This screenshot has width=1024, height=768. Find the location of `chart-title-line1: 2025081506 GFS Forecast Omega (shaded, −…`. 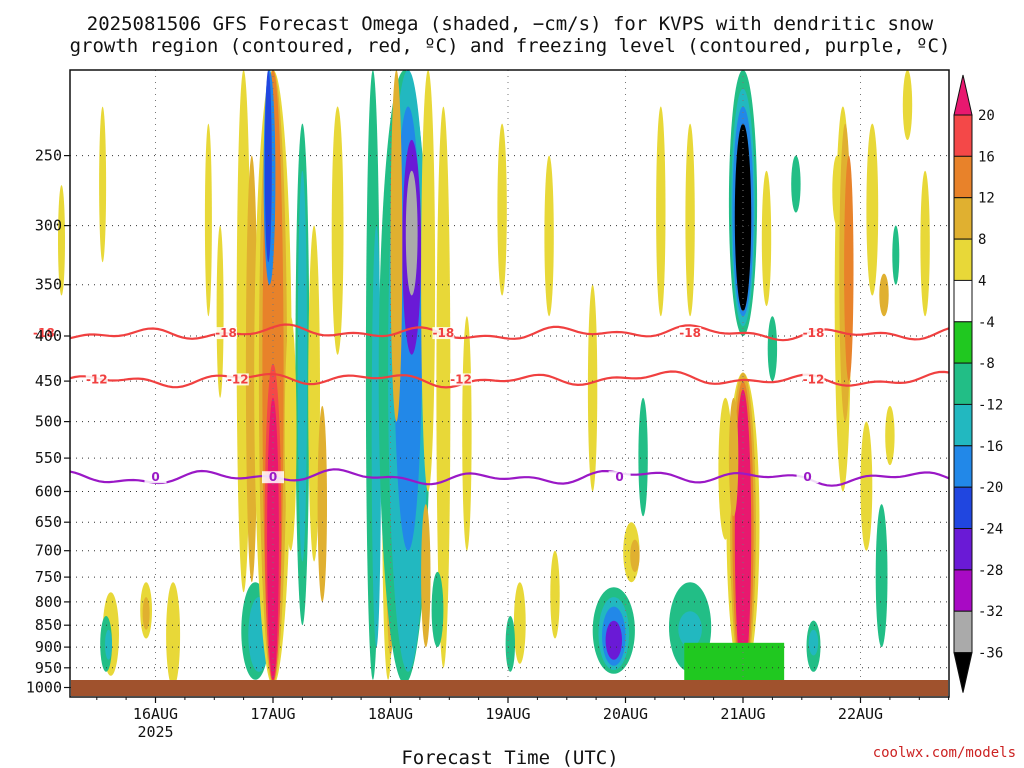

chart-title-line1: 2025081506 GFS Forecast Omega (shaded, −… is located at coordinates (510, 24).